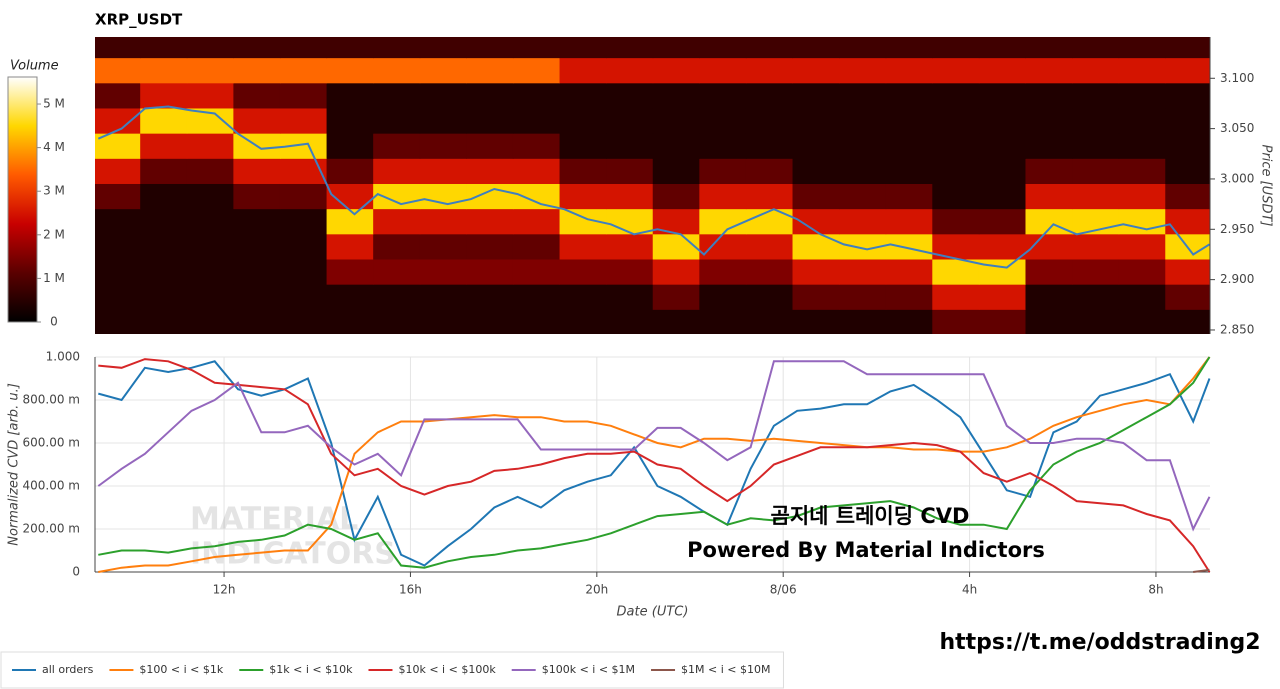 Image resolution: width=1280 pixels, height=689 pixels. I want to click on y-tick-label: 2.900, so click(1237, 279).